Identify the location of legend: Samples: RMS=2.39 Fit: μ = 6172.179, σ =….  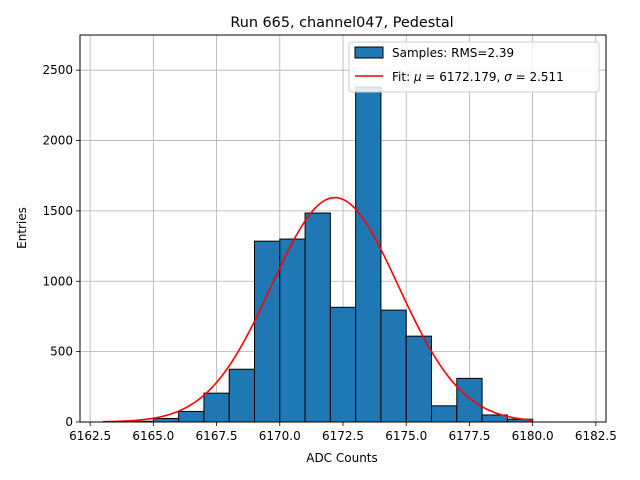
(474, 67).